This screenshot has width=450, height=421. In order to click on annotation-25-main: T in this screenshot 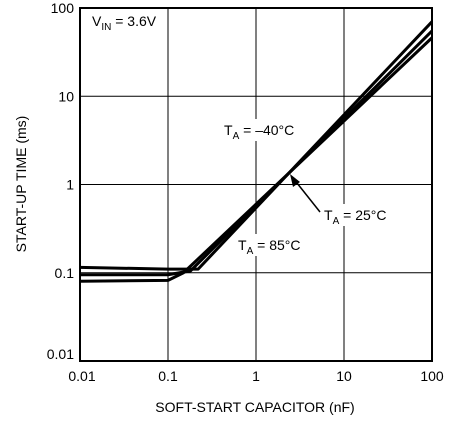, I will do `click(328, 215)`.